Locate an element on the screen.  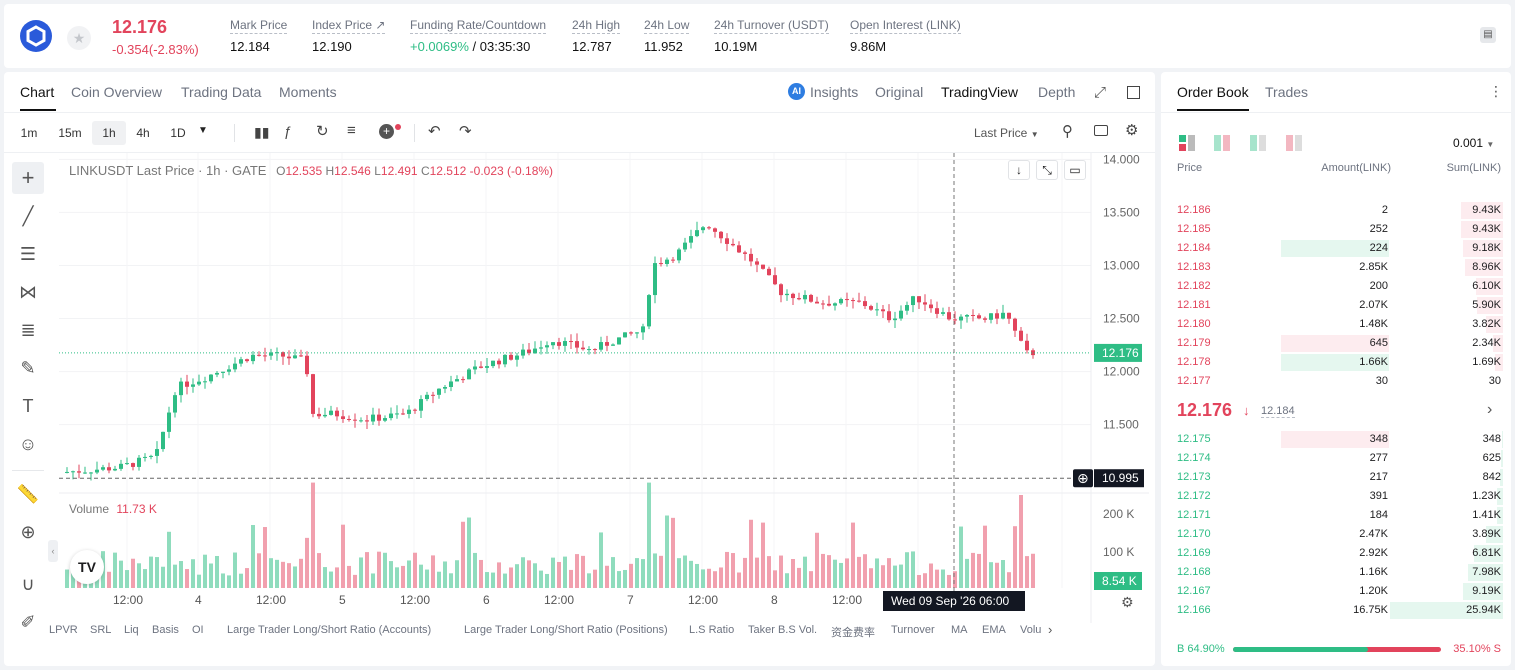
interval-15m: 15m is located at coordinates (70, 133).